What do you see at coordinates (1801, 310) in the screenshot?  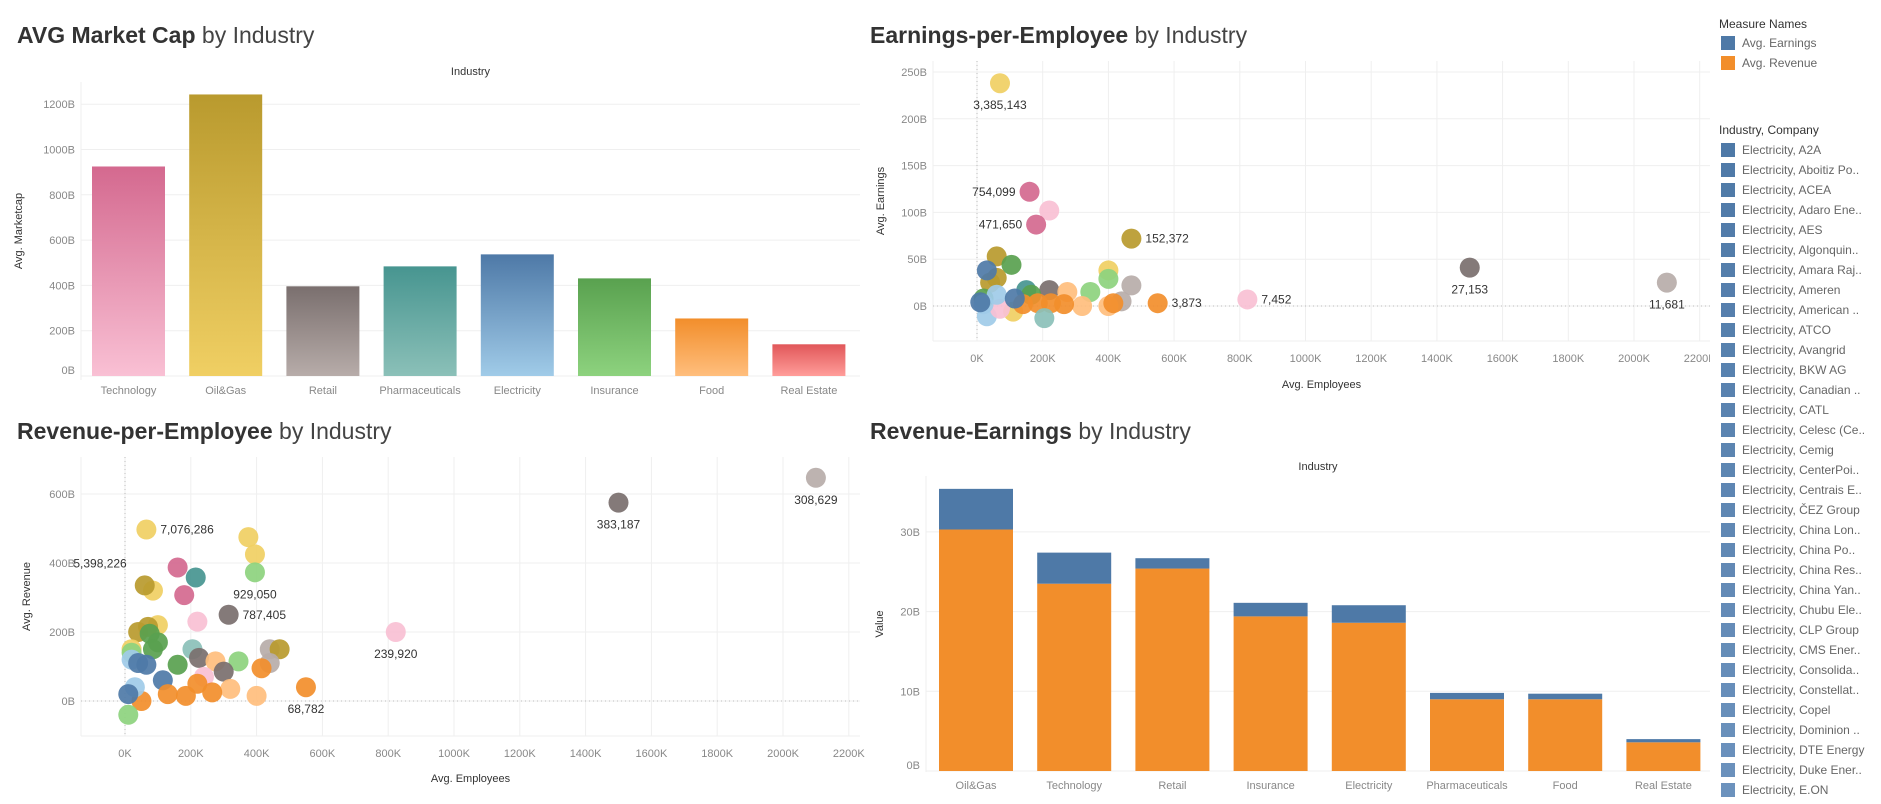 I see `legend-label: Electricity, American ..` at bounding box center [1801, 310].